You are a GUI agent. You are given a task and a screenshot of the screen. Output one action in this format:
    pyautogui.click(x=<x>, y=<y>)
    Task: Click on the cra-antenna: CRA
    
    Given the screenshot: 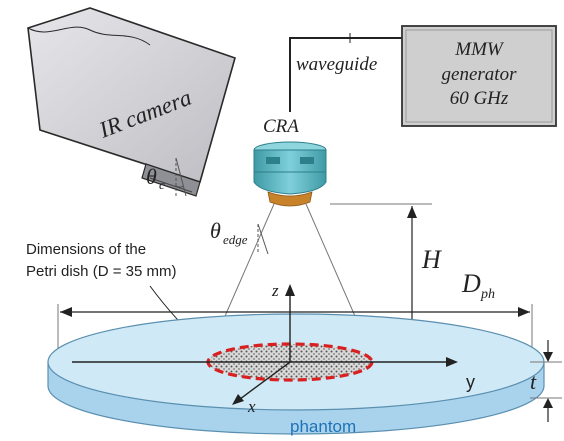 What is the action you would take?
    pyautogui.click(x=290, y=161)
    